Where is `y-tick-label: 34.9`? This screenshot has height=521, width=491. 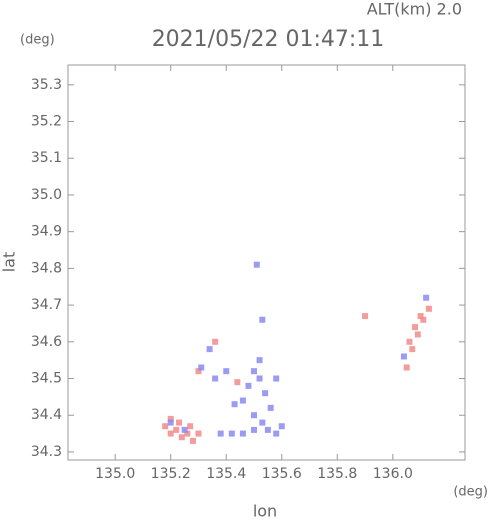
y-tick-label: 34.9 is located at coordinates (46, 232).